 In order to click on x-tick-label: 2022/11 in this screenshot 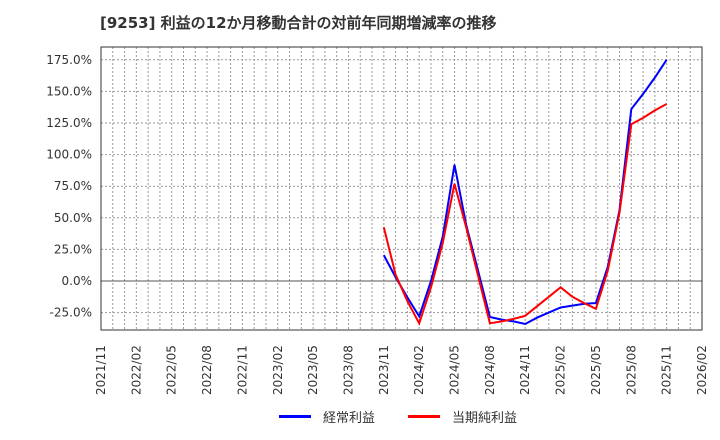, I will do `click(242, 370)`.